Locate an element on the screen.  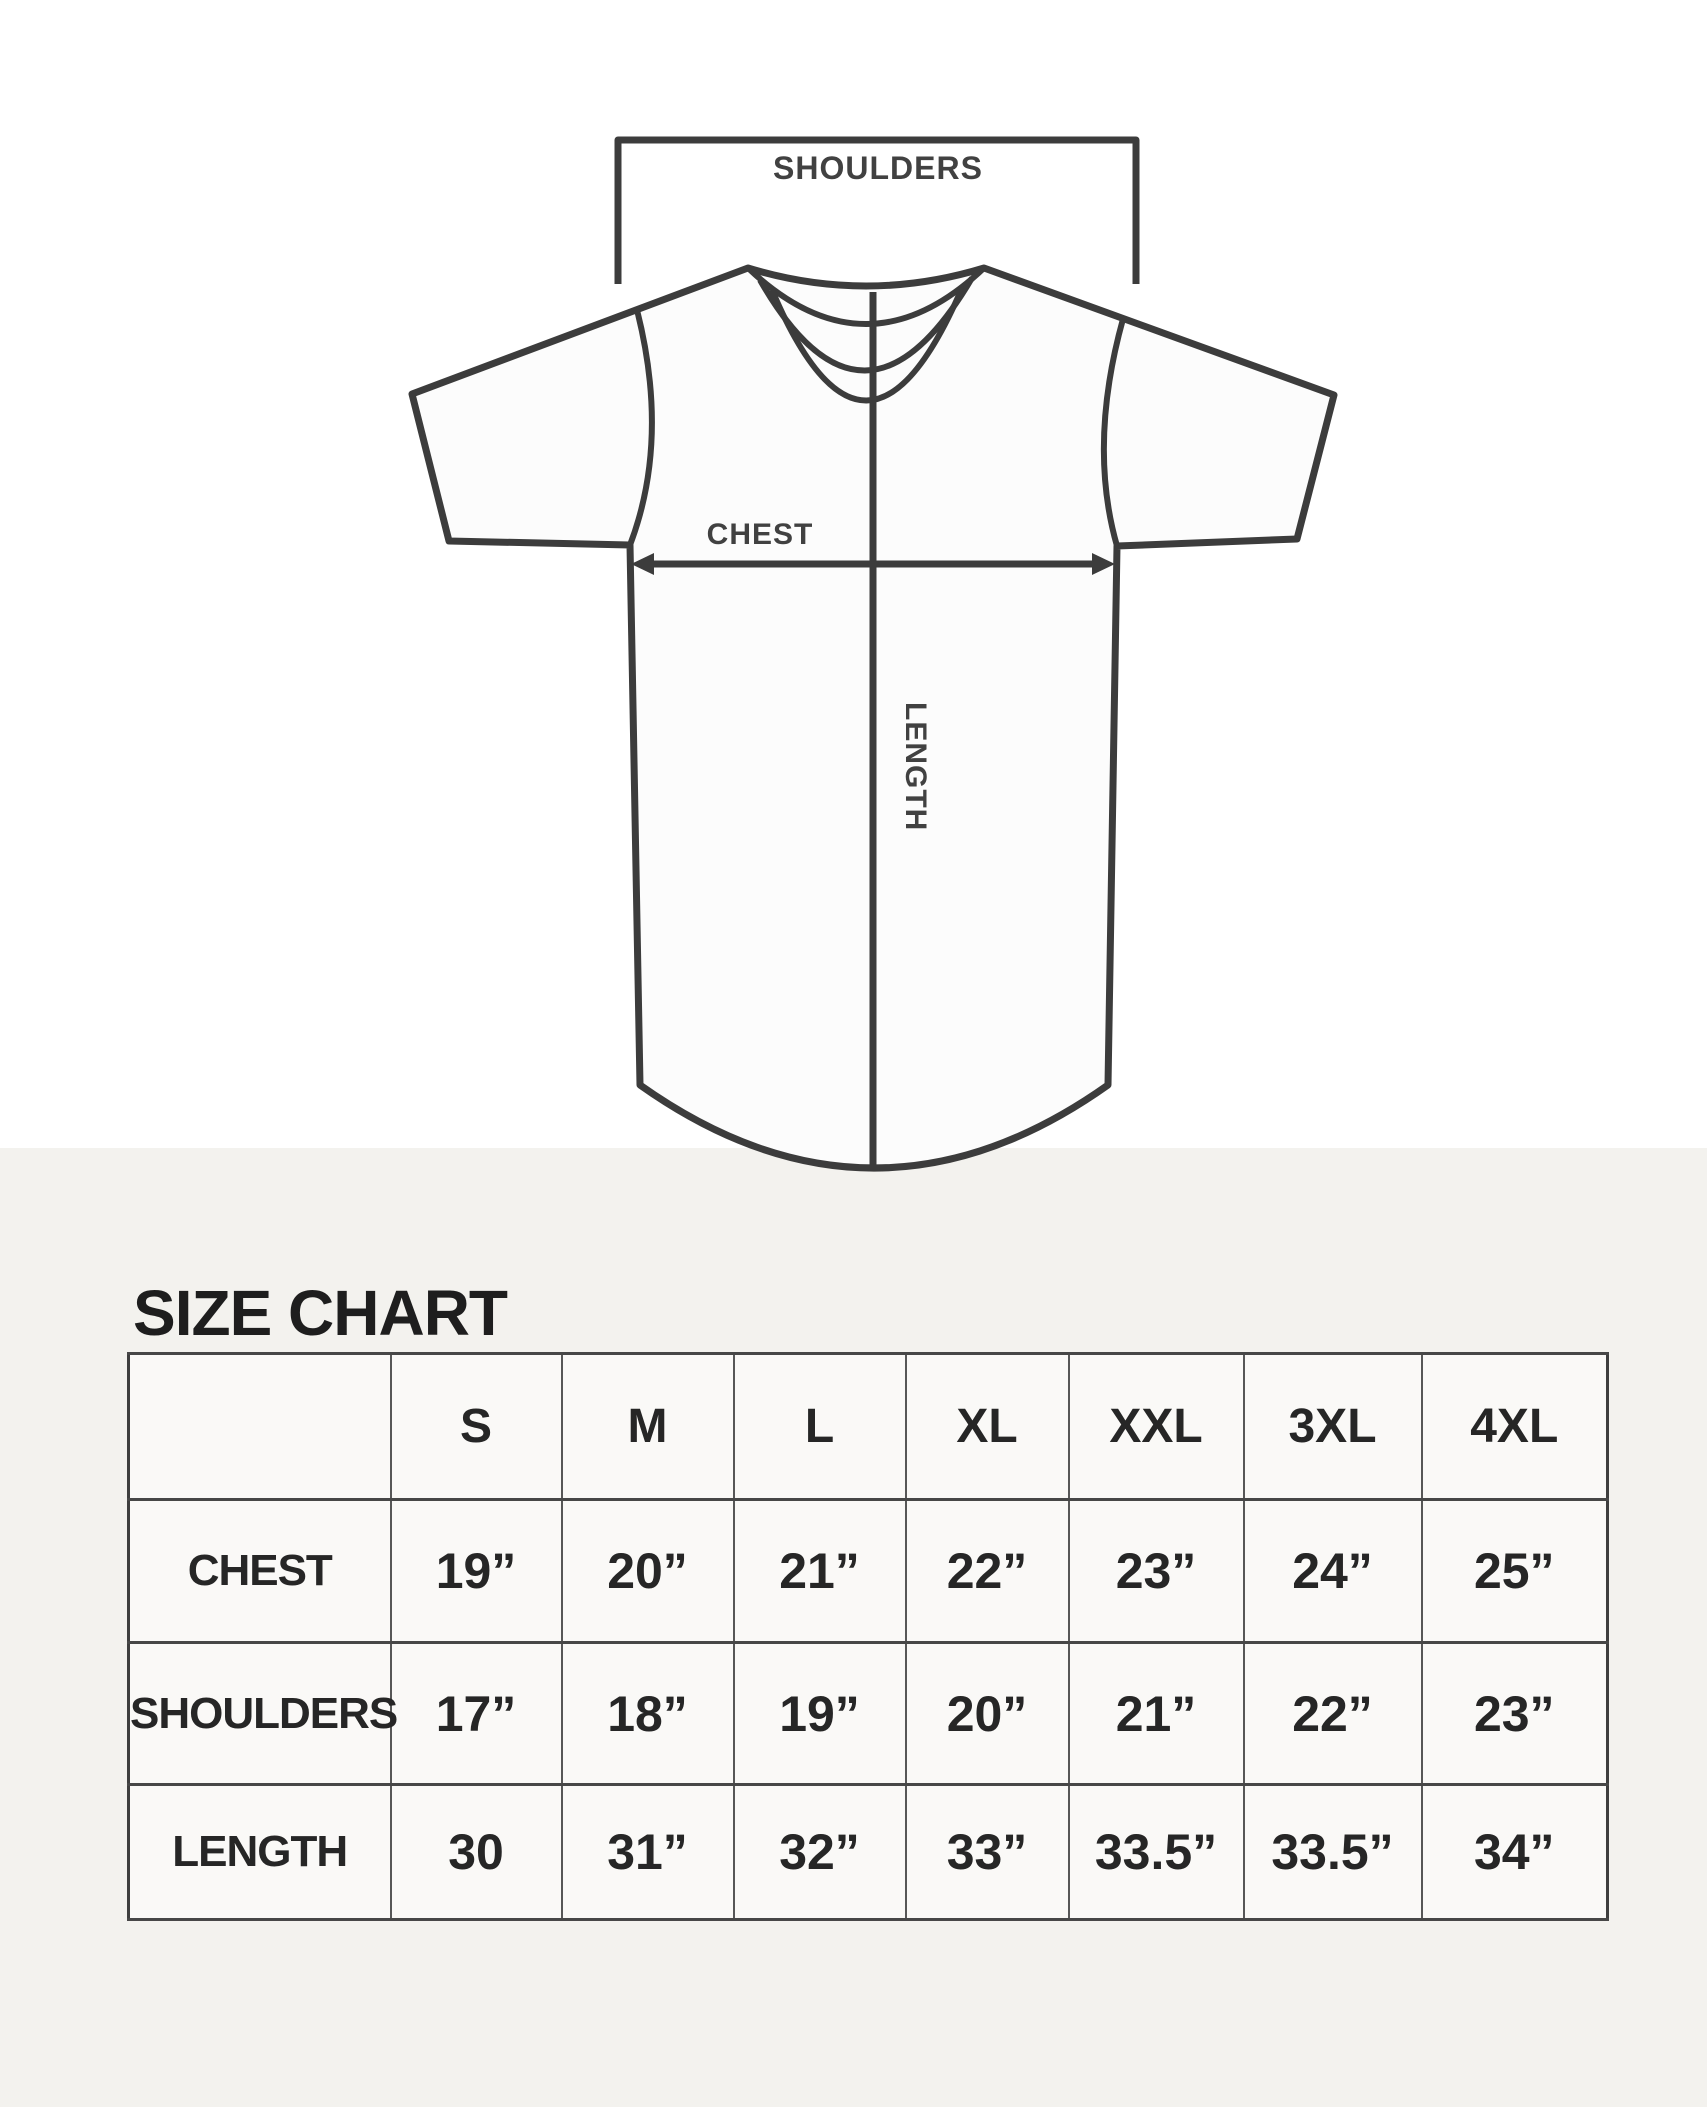
right-armhole-seam is located at coordinates (1113, 432).